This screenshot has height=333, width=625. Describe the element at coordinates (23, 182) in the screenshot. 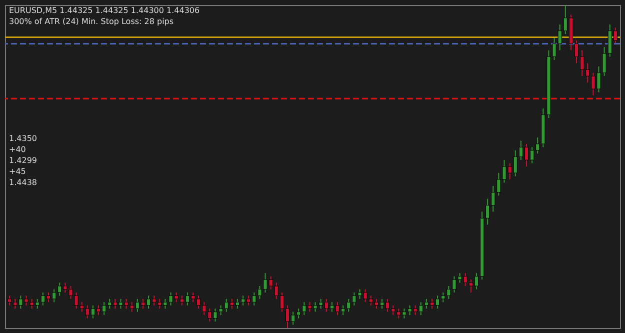

I see `annotation: 1.4438` at that location.